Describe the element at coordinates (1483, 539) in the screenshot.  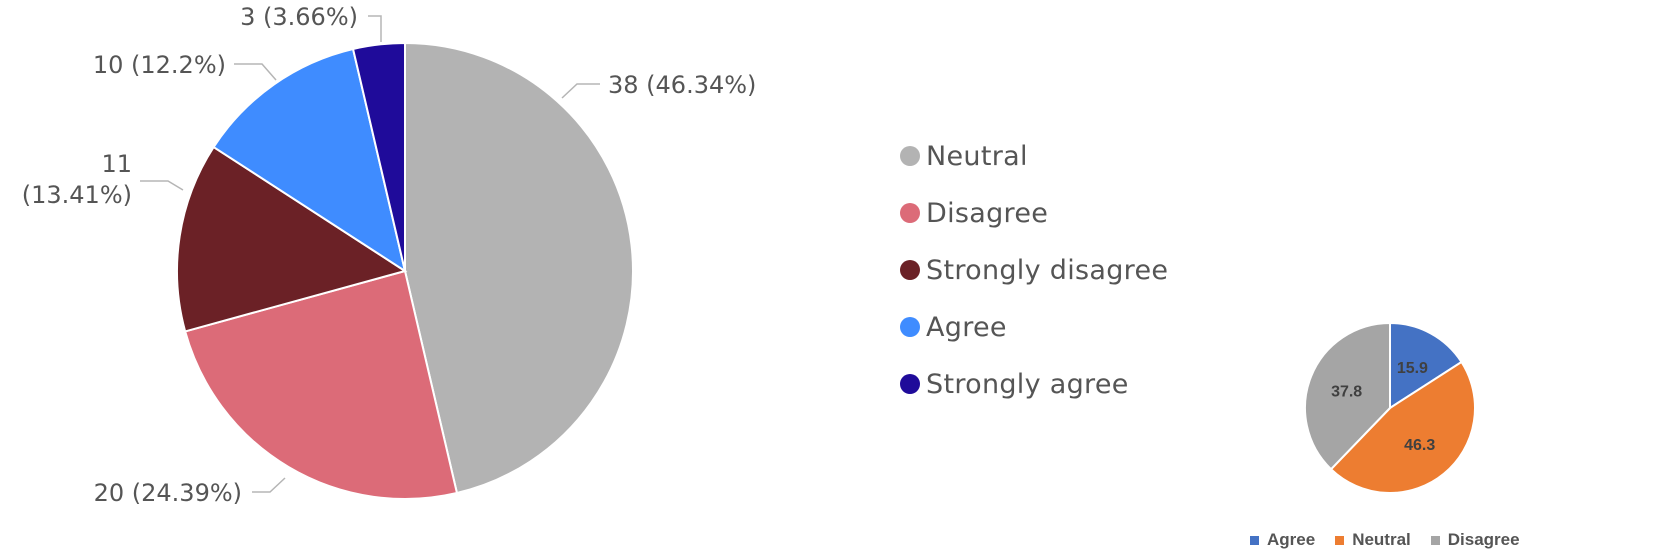
I see `small-legend-label-disagree: Disagree` at that location.